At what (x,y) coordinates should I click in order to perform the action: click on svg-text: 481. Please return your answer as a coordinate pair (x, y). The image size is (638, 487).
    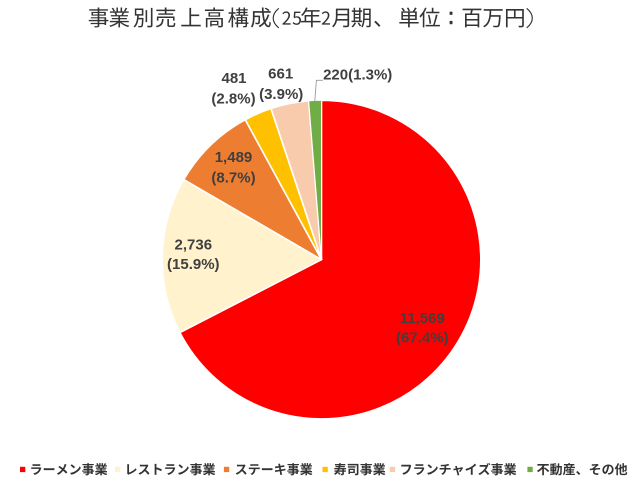
    Looking at the image, I should click on (233, 78).